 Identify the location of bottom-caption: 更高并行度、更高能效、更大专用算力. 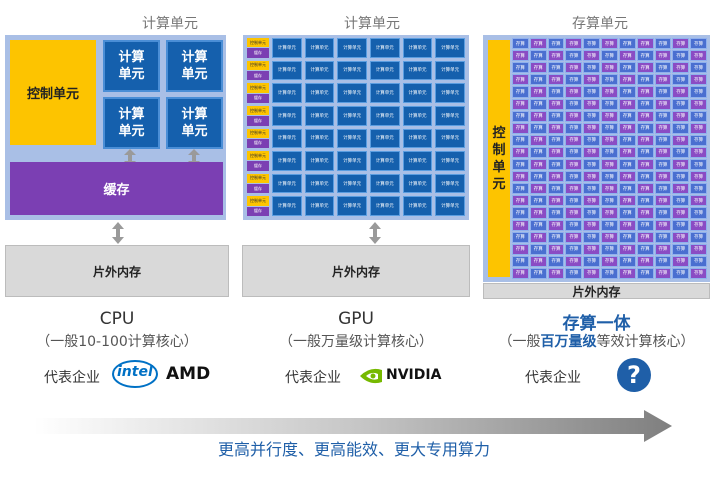
(353, 449).